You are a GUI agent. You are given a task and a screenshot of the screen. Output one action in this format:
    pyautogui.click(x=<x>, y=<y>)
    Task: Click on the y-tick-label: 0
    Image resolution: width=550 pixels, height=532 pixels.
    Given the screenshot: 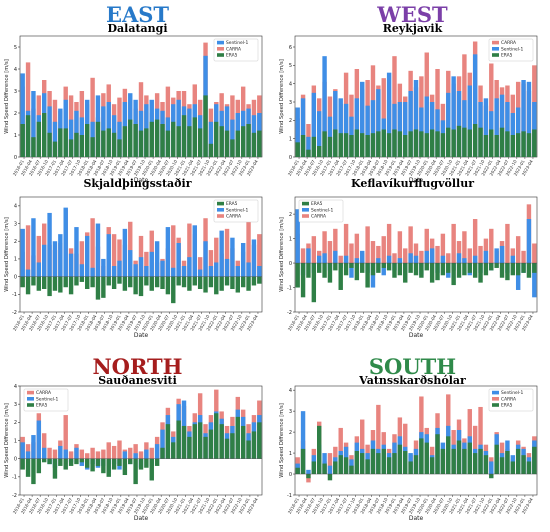 What is the action you would take?
    pyautogui.click(x=290, y=475)
    